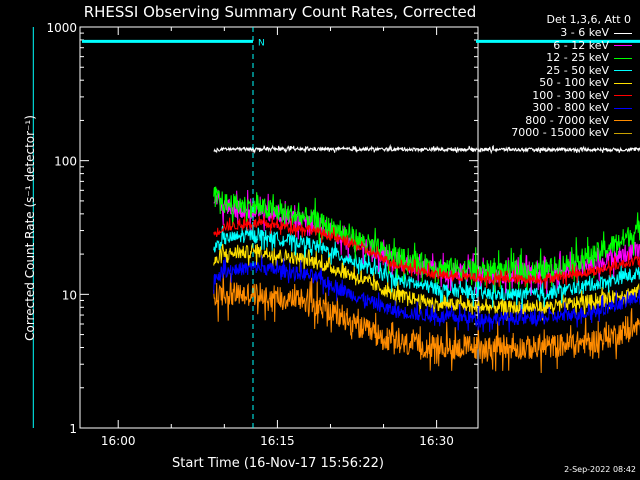 Image resolution: width=640 pixels, height=480 pixels. I want to click on state-bar-label: N, so click(261, 43).